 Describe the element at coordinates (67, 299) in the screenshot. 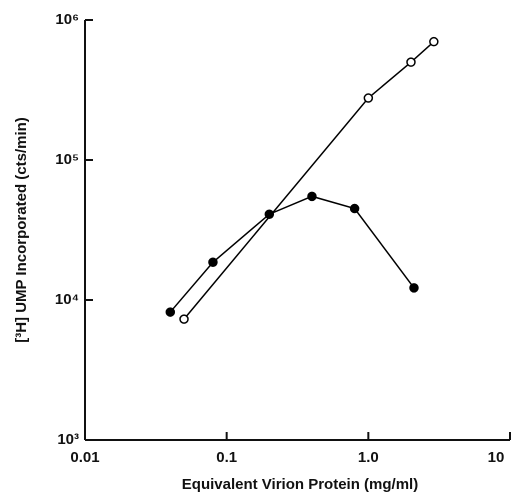

I see `y-tick-label: 10⁴` at that location.